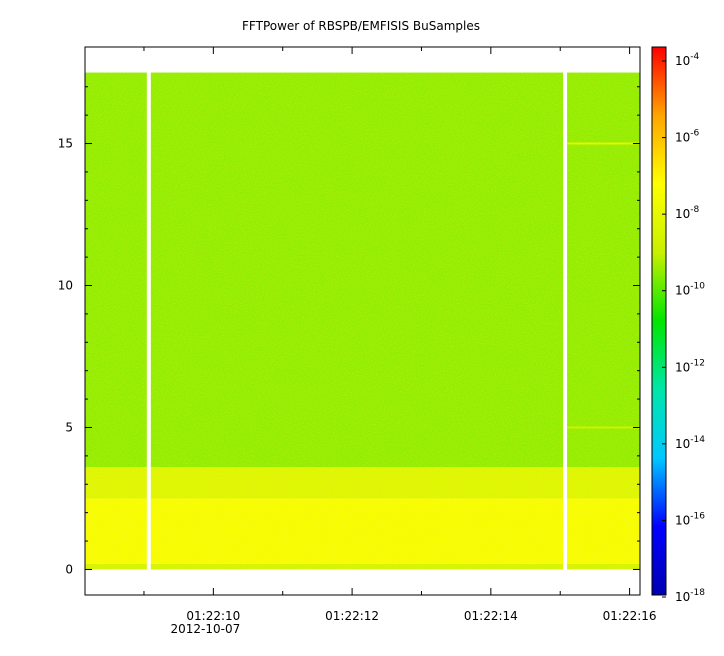 The image size is (724, 656). What do you see at coordinates (697, 363) in the screenshot?
I see `colorbar-tick-exponent: -12` at bounding box center [697, 363].